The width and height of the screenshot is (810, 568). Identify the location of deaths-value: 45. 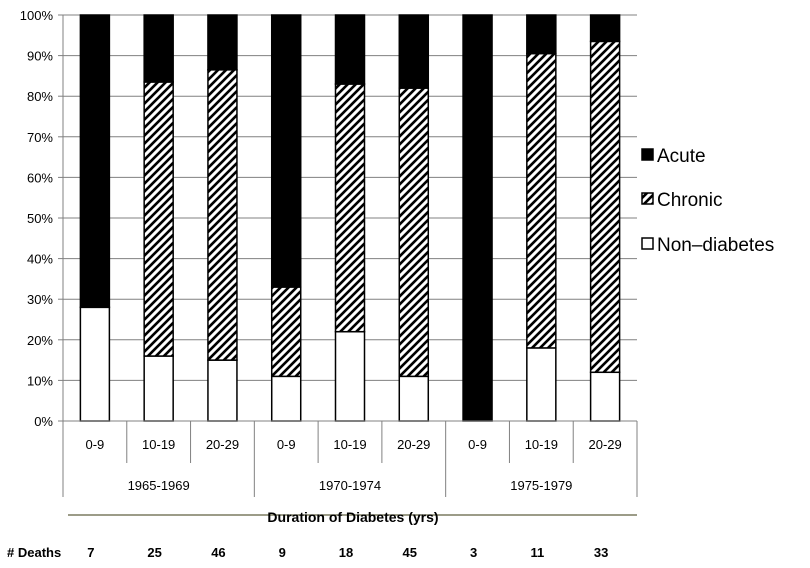
(410, 552).